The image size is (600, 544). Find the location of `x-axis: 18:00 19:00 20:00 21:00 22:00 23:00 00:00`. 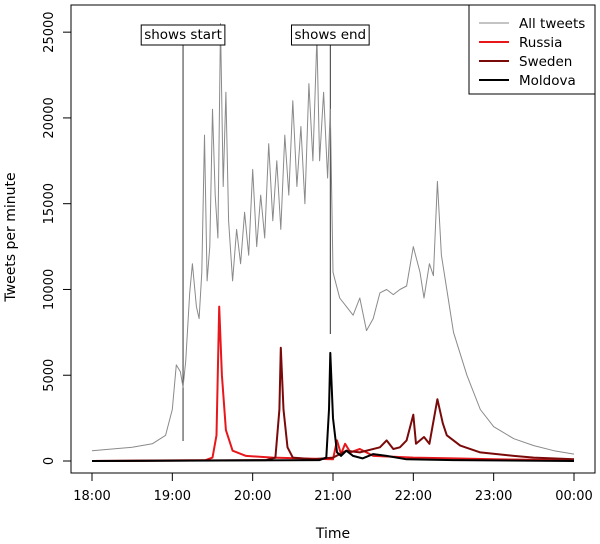

x-axis: 18:00 19:00 20:00 21:00 22:00 23:00 00:00 is located at coordinates (333, 488).